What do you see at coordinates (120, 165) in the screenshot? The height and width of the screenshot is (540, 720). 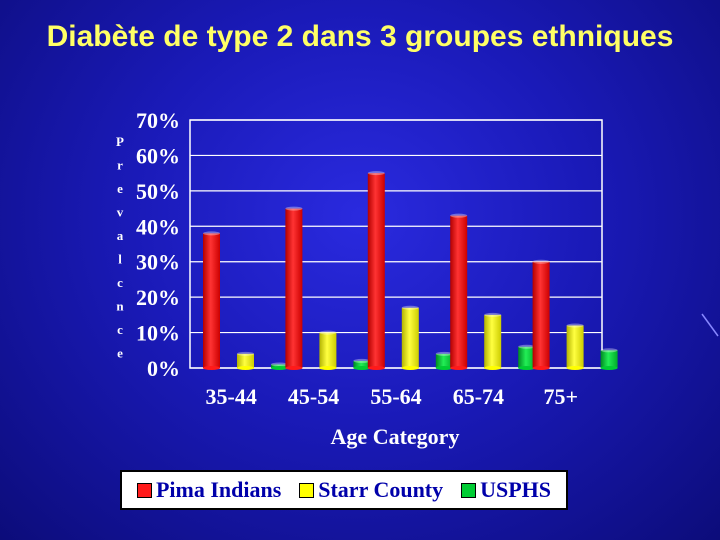 I see `y-axis-label-char: r` at bounding box center [120, 165].